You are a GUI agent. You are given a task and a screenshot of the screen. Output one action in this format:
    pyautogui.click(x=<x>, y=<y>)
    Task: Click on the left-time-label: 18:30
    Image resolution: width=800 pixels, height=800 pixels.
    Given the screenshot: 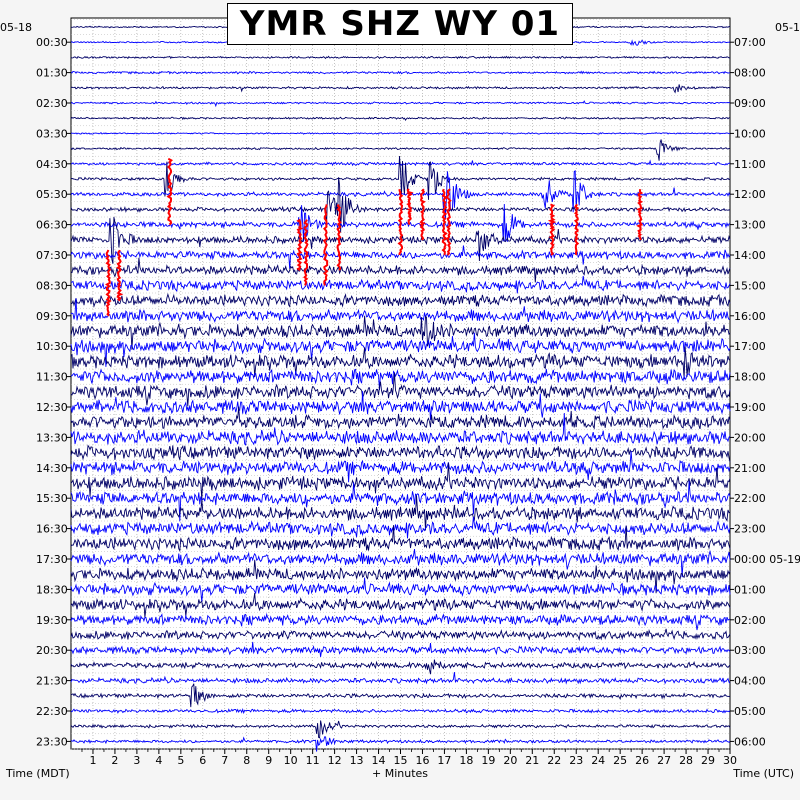 What is the action you would take?
    pyautogui.click(x=52, y=589)
    